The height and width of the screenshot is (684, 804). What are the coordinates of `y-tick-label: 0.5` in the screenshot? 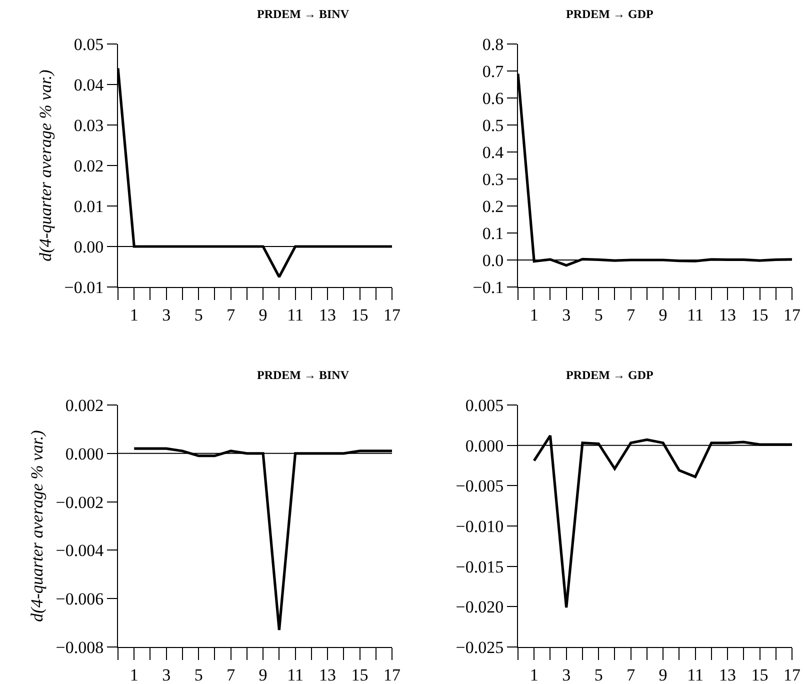 It's located at (493, 125).